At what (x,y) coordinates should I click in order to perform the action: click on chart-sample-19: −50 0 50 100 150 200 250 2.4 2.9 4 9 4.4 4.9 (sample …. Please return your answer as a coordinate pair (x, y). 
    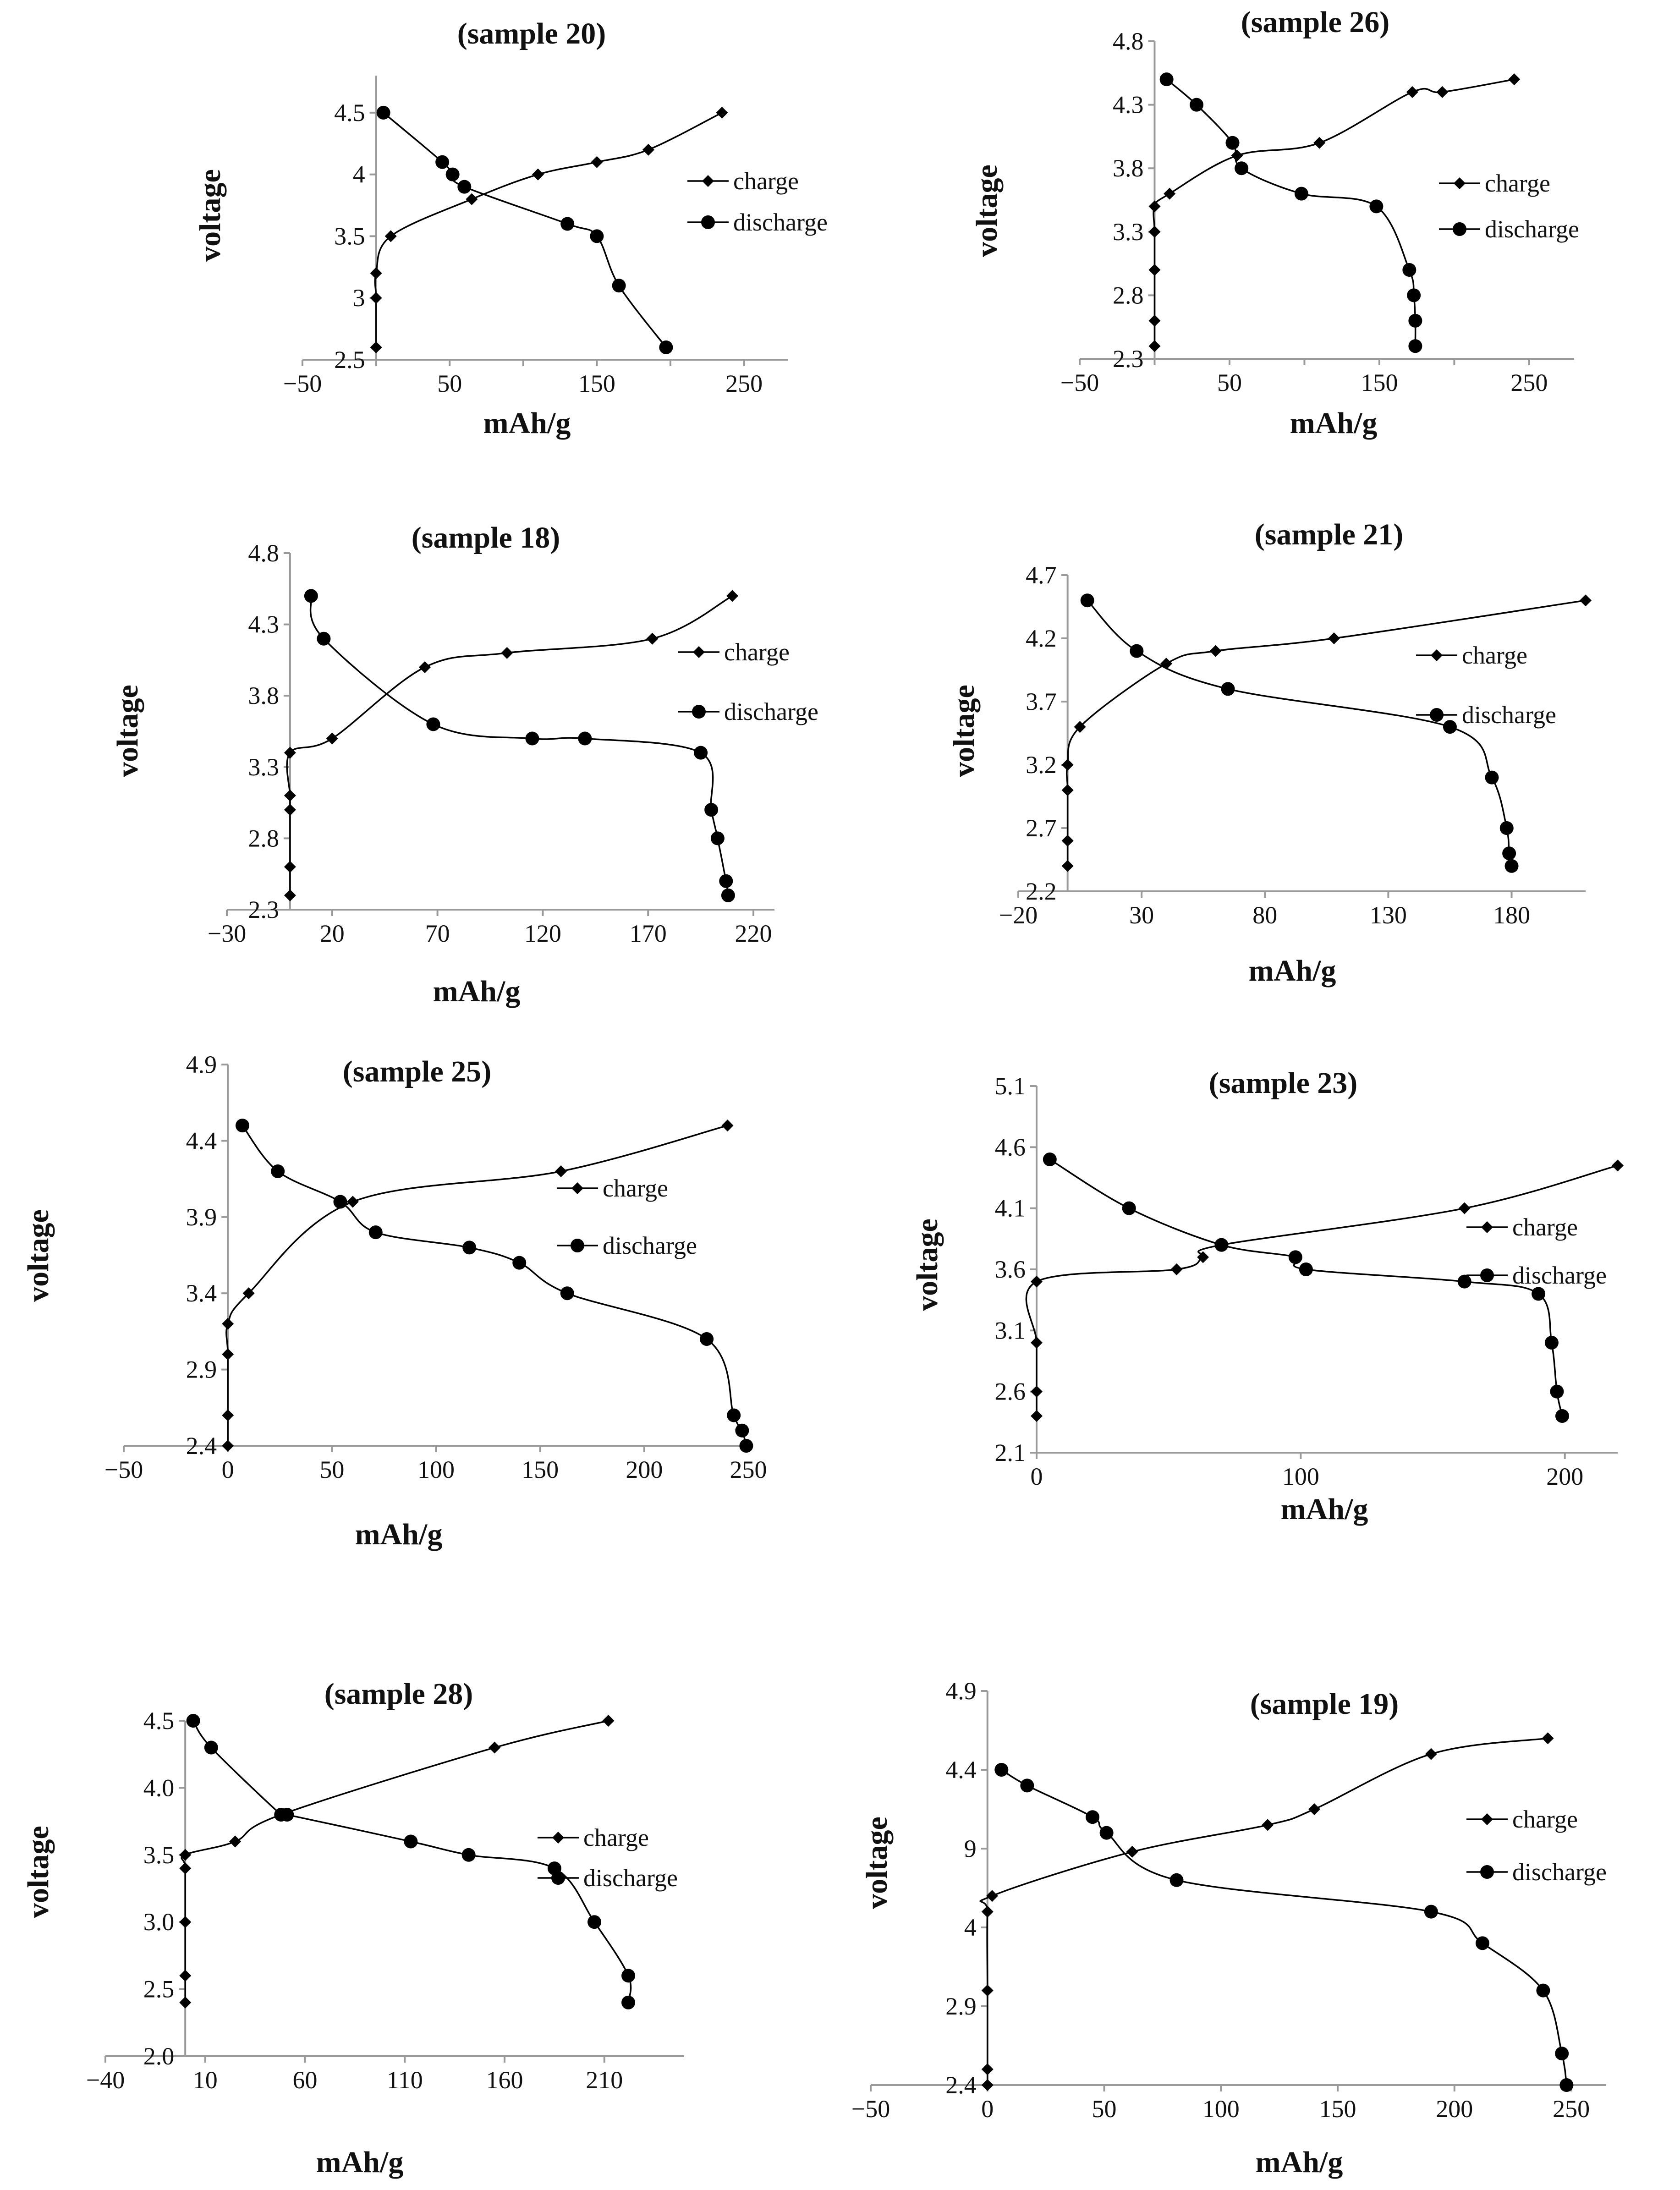
    Looking at the image, I should click on (1229, 1928).